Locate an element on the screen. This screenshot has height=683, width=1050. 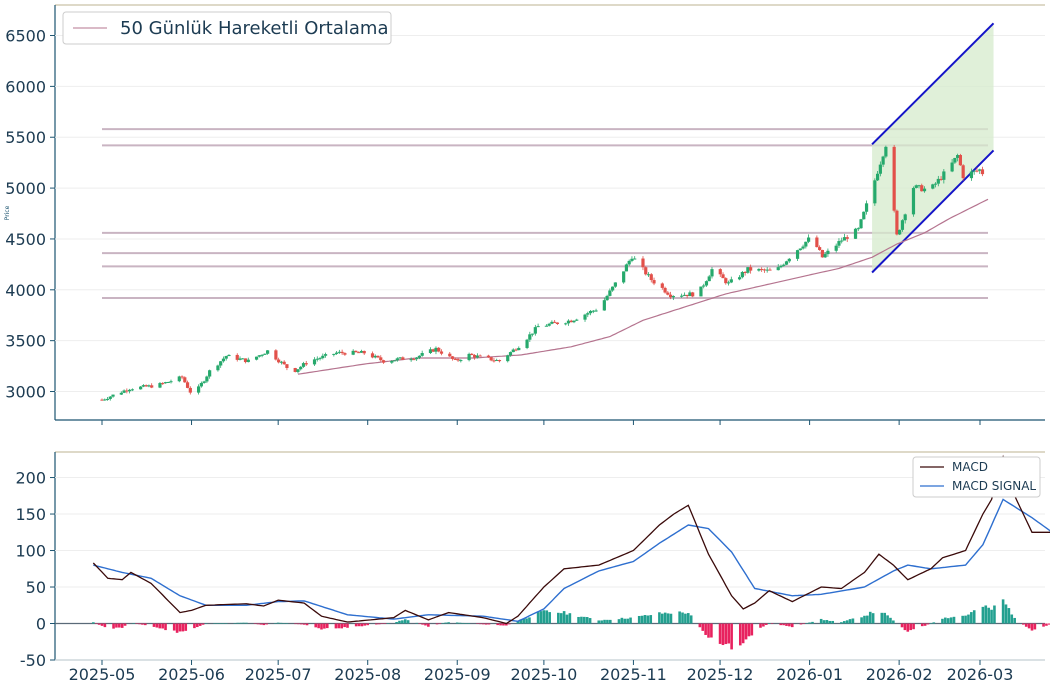
x-tick-label: 2025-09 is located at coordinates (457, 674).